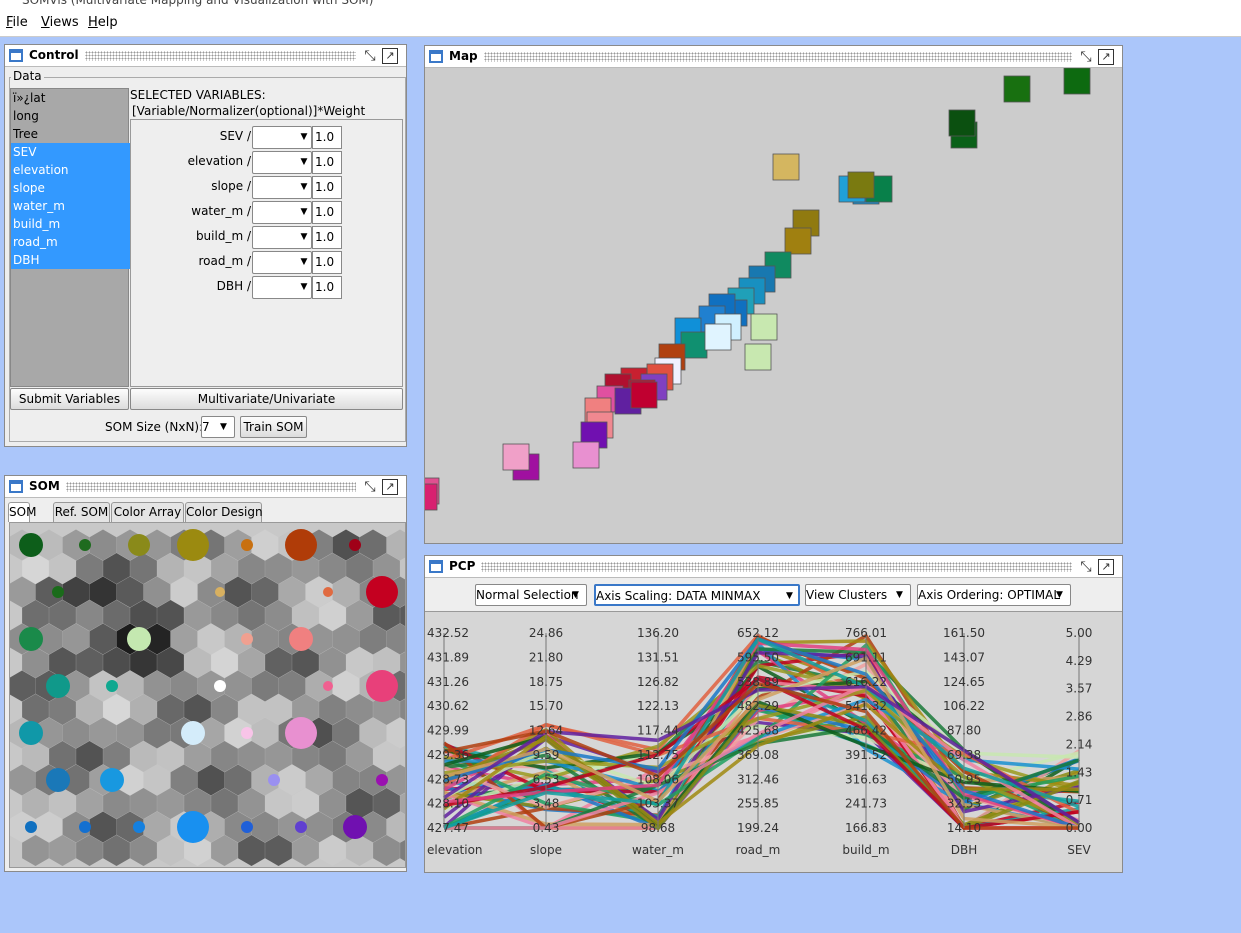  What do you see at coordinates (81, 512) in the screenshot?
I see `som-tab: Ref. SOM` at bounding box center [81, 512].